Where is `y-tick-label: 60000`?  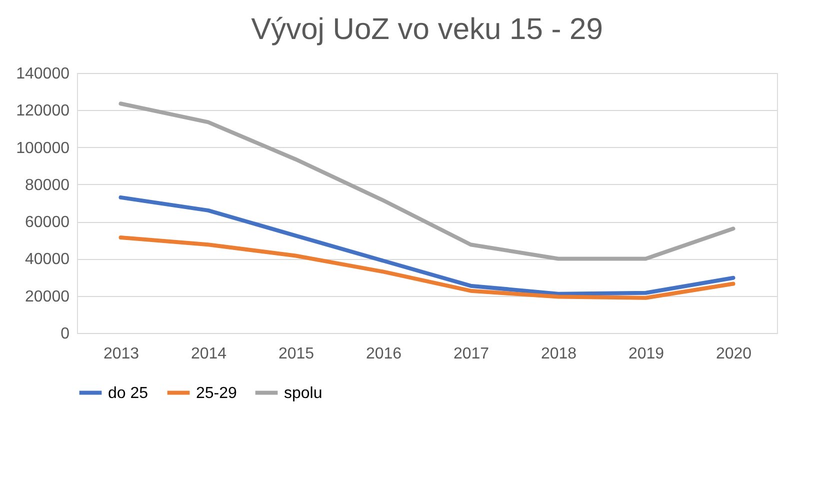 y-tick-label: 60000 is located at coordinates (47, 223).